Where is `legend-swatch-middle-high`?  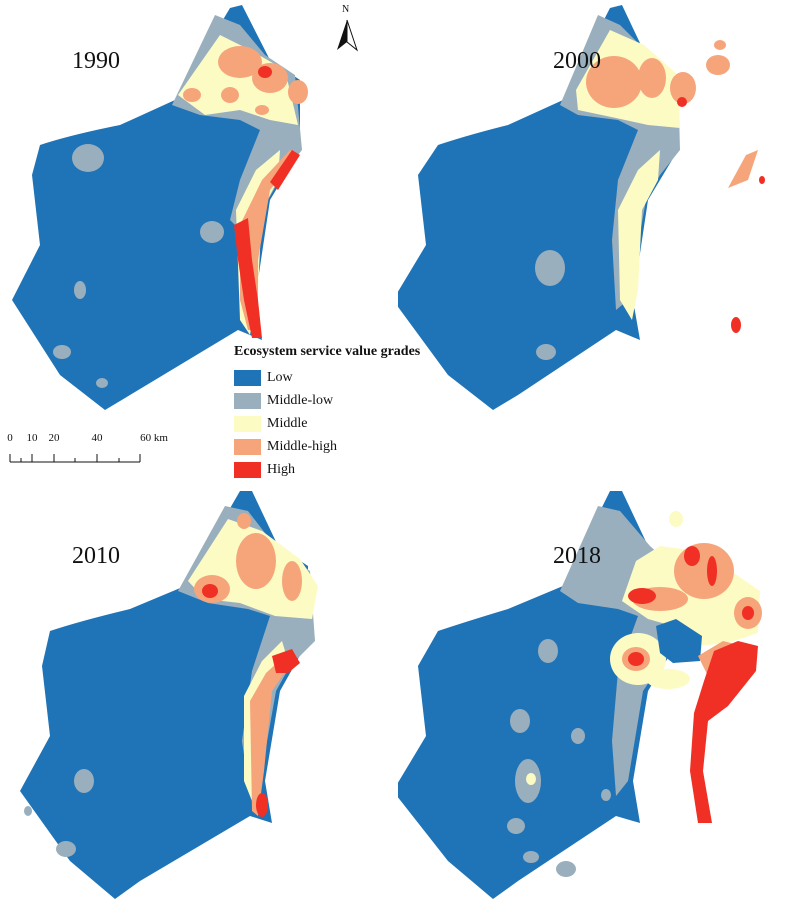 legend-swatch-middle-high is located at coordinates (247, 446).